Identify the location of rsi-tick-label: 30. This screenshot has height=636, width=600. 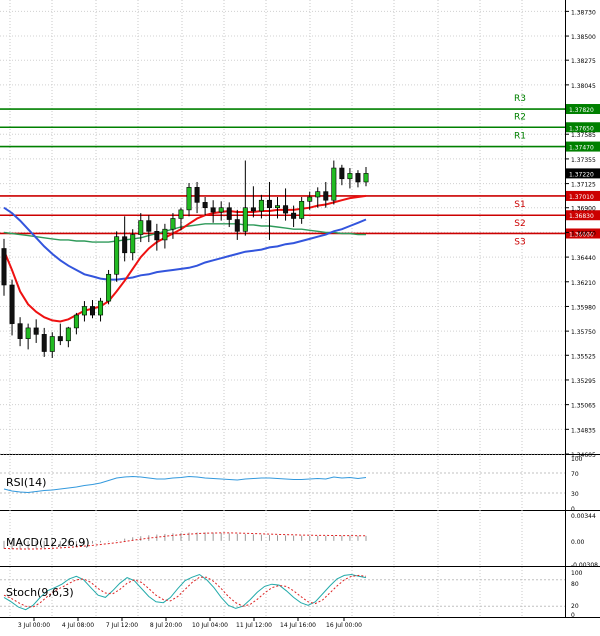
(575, 494).